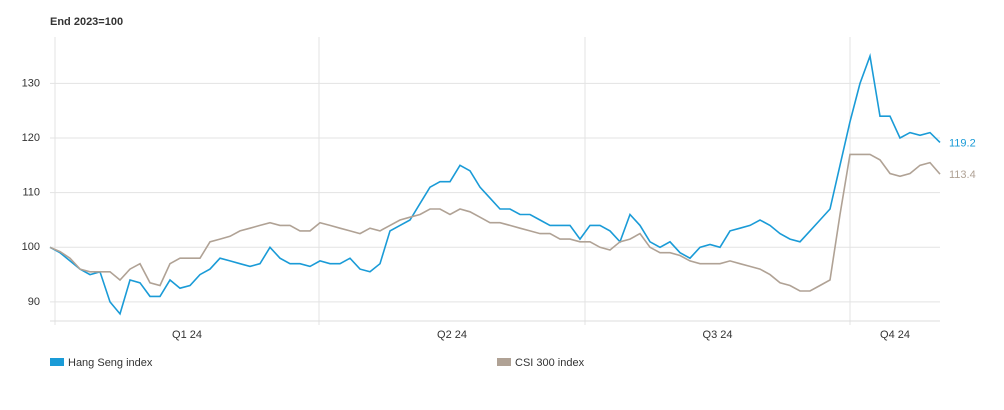 This screenshot has height=410, width=1004. I want to click on legend-label: Hang Seng index, so click(110, 363).